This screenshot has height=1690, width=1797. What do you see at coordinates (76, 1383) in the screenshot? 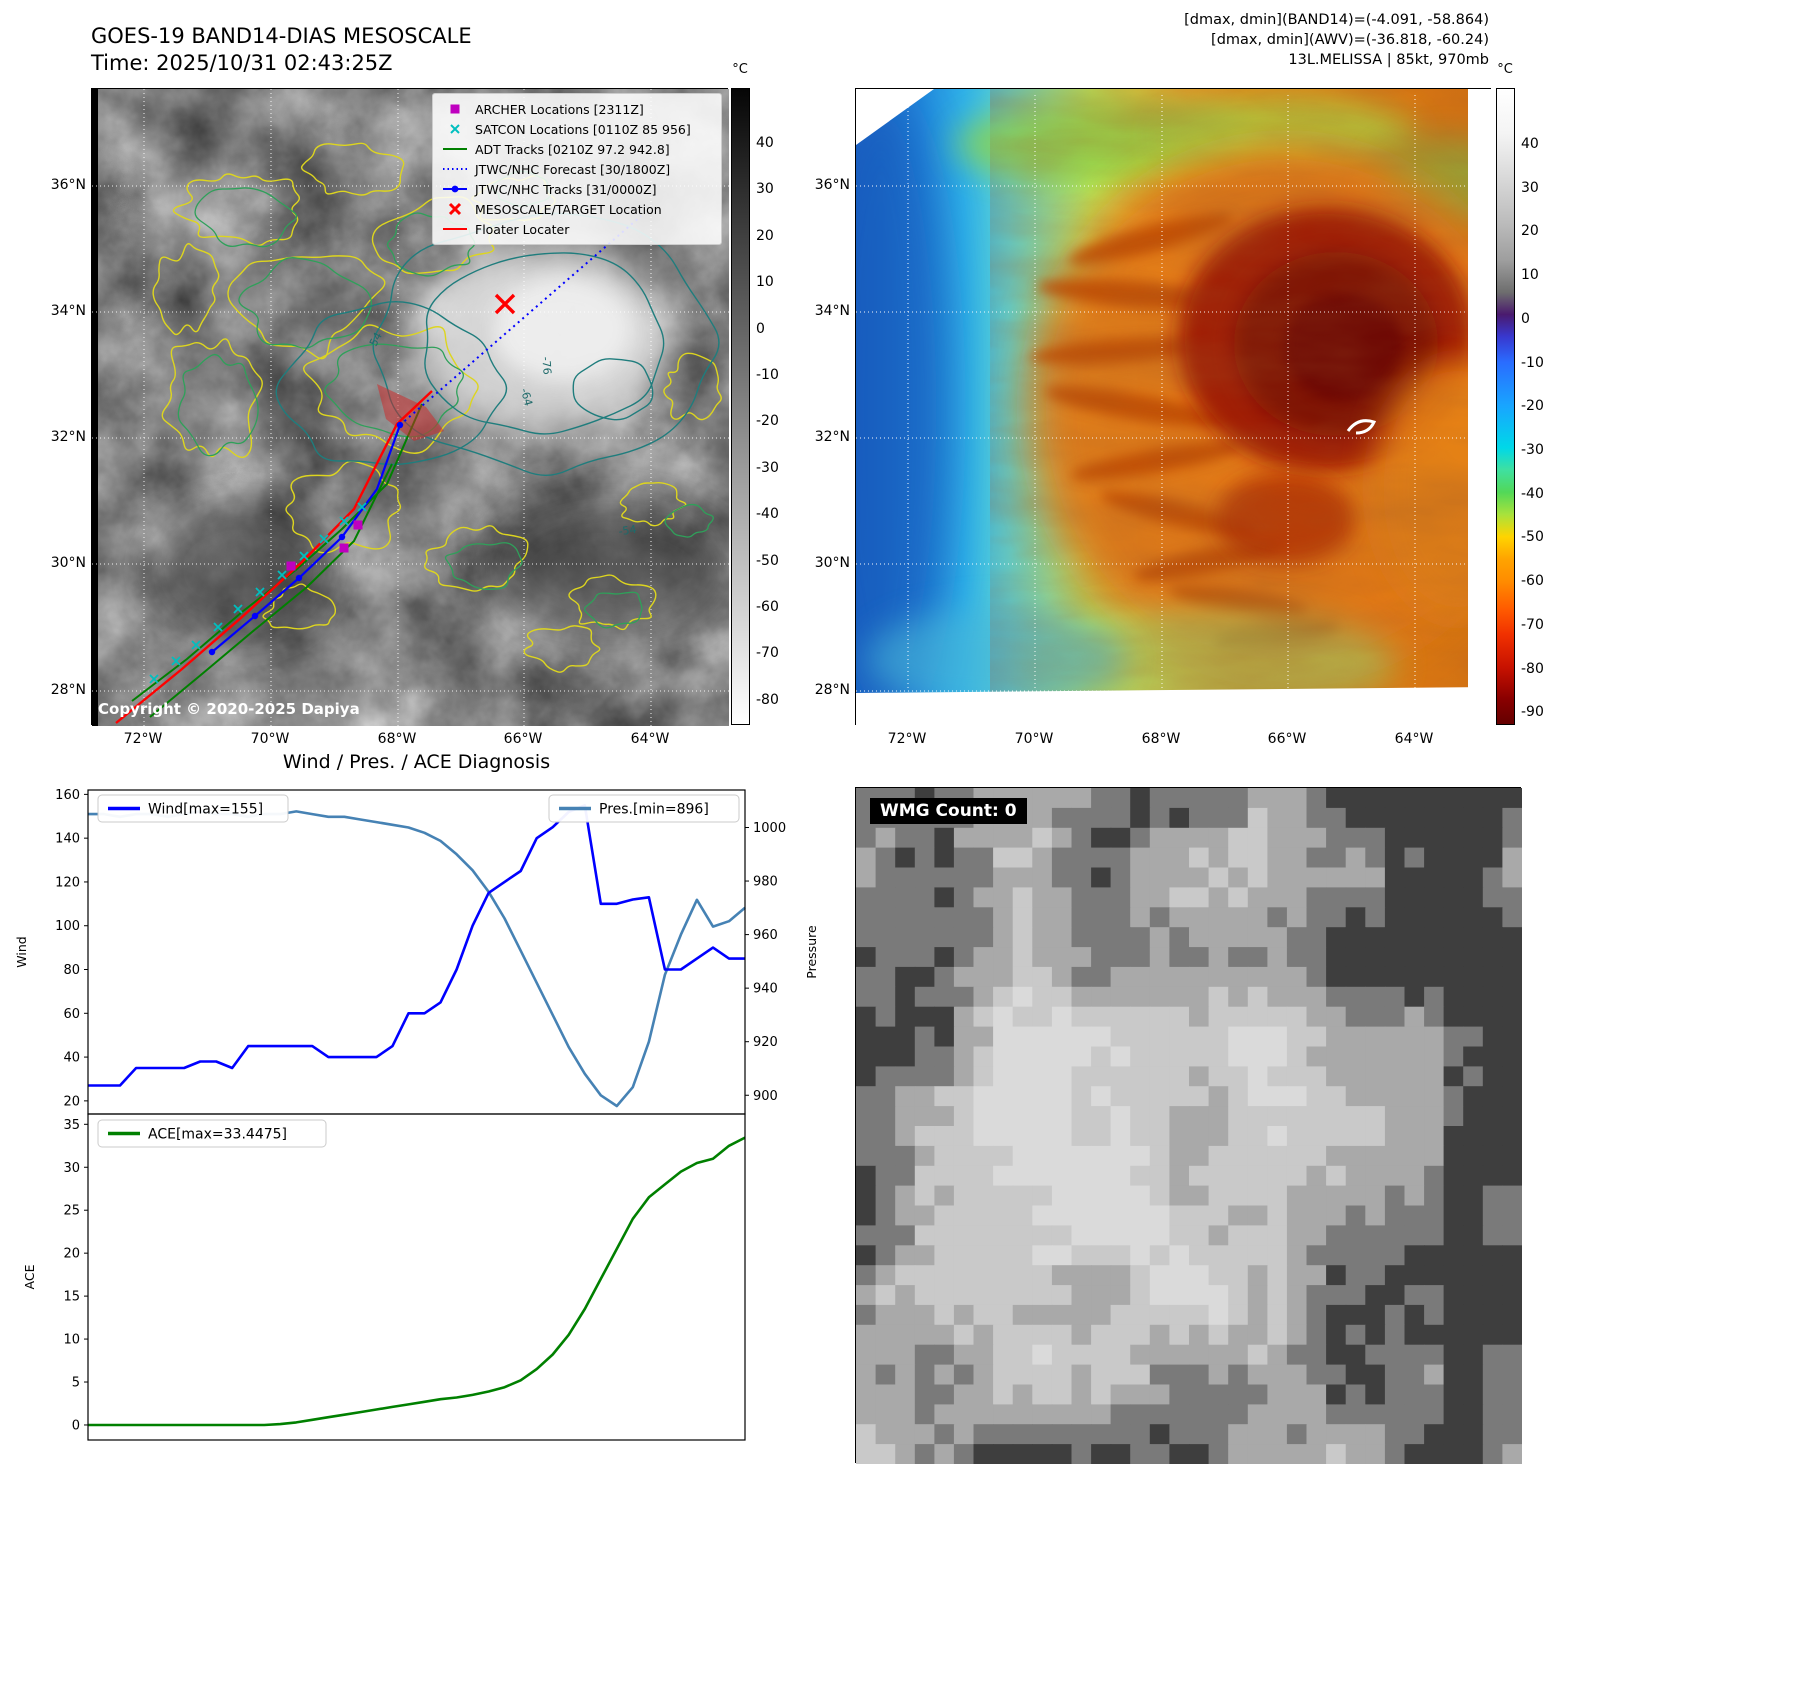
I see `tick-label: 5` at bounding box center [76, 1383].